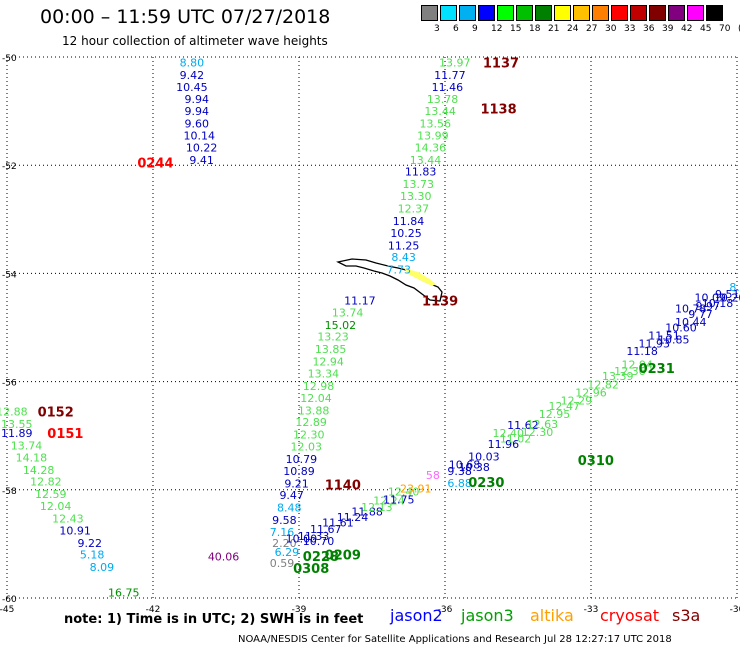 This screenshot has height=650, width=740. What do you see at coordinates (577, 401) in the screenshot?
I see `wave-height-label: 12.29` at bounding box center [577, 401].